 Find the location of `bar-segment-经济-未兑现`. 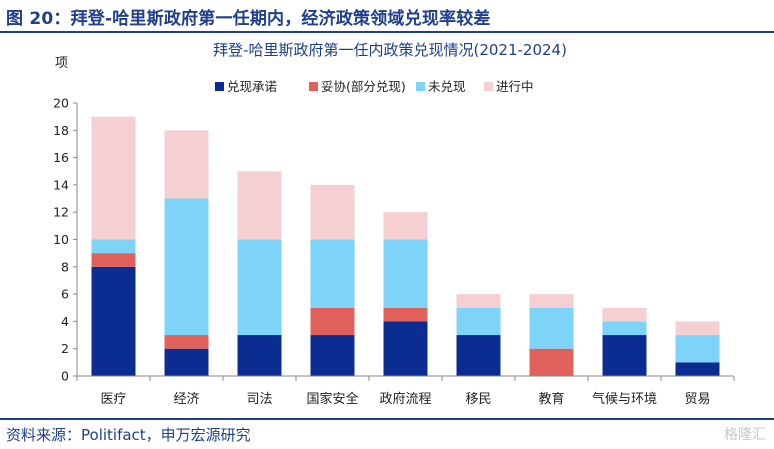

bar-segment-经济-未兑现 is located at coordinates (186, 267).